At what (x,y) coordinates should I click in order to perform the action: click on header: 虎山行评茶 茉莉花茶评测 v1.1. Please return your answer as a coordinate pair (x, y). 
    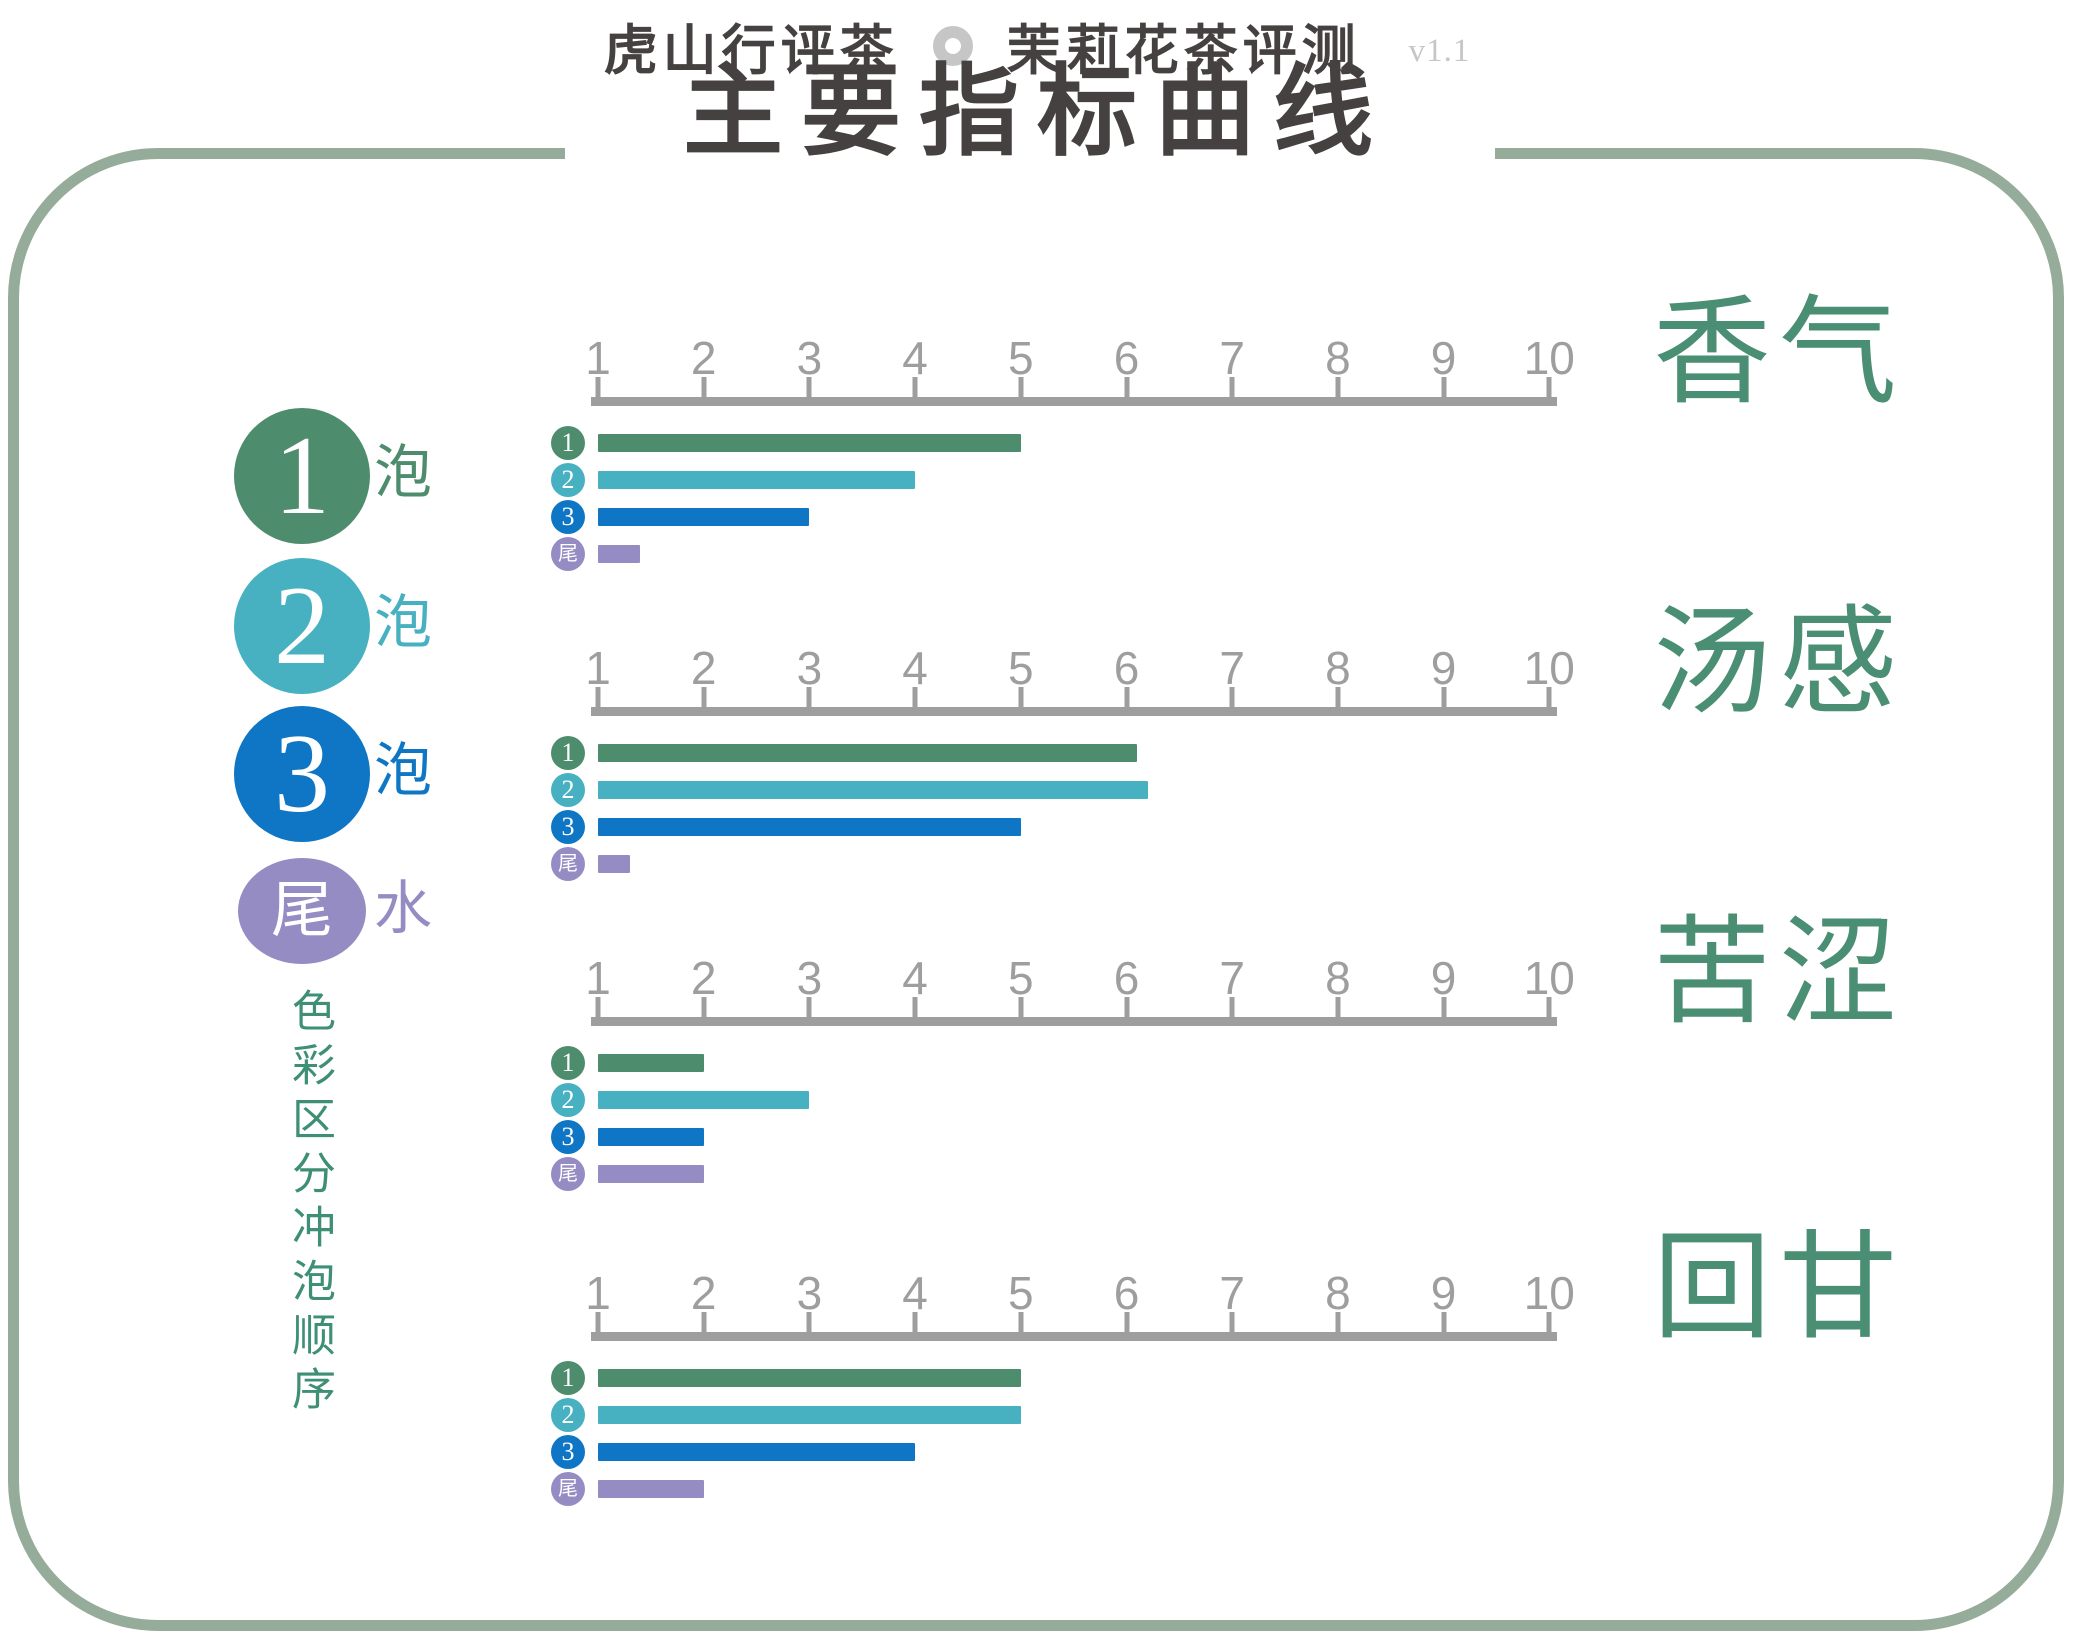
    Looking at the image, I should click on (1037, 45).